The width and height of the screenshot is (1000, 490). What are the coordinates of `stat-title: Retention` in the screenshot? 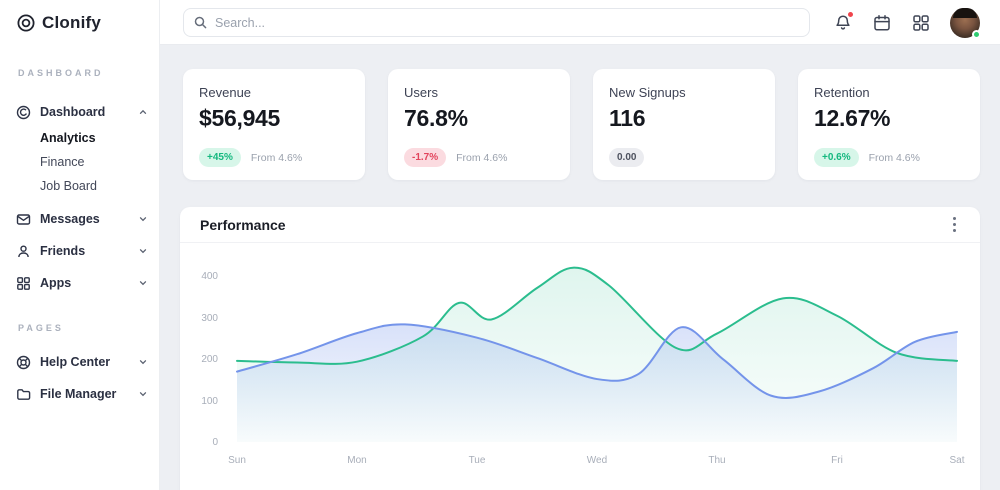 It's located at (842, 92).